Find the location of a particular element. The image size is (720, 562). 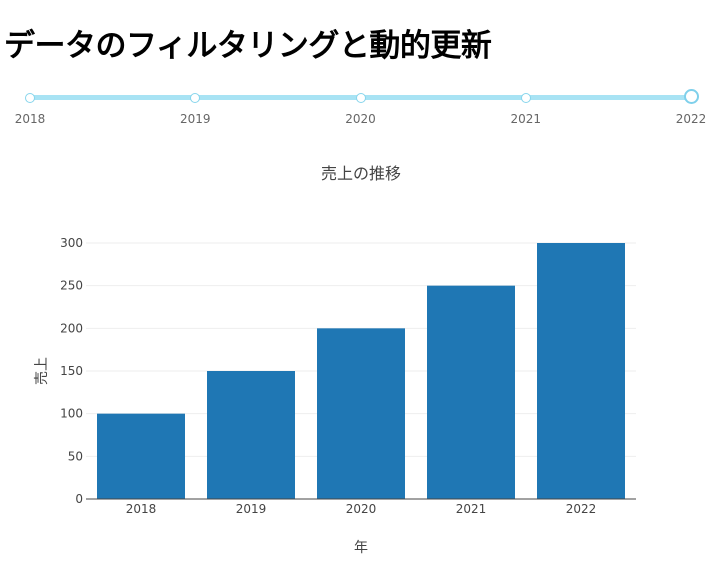

slider-mark-label: 2022 is located at coordinates (691, 119).